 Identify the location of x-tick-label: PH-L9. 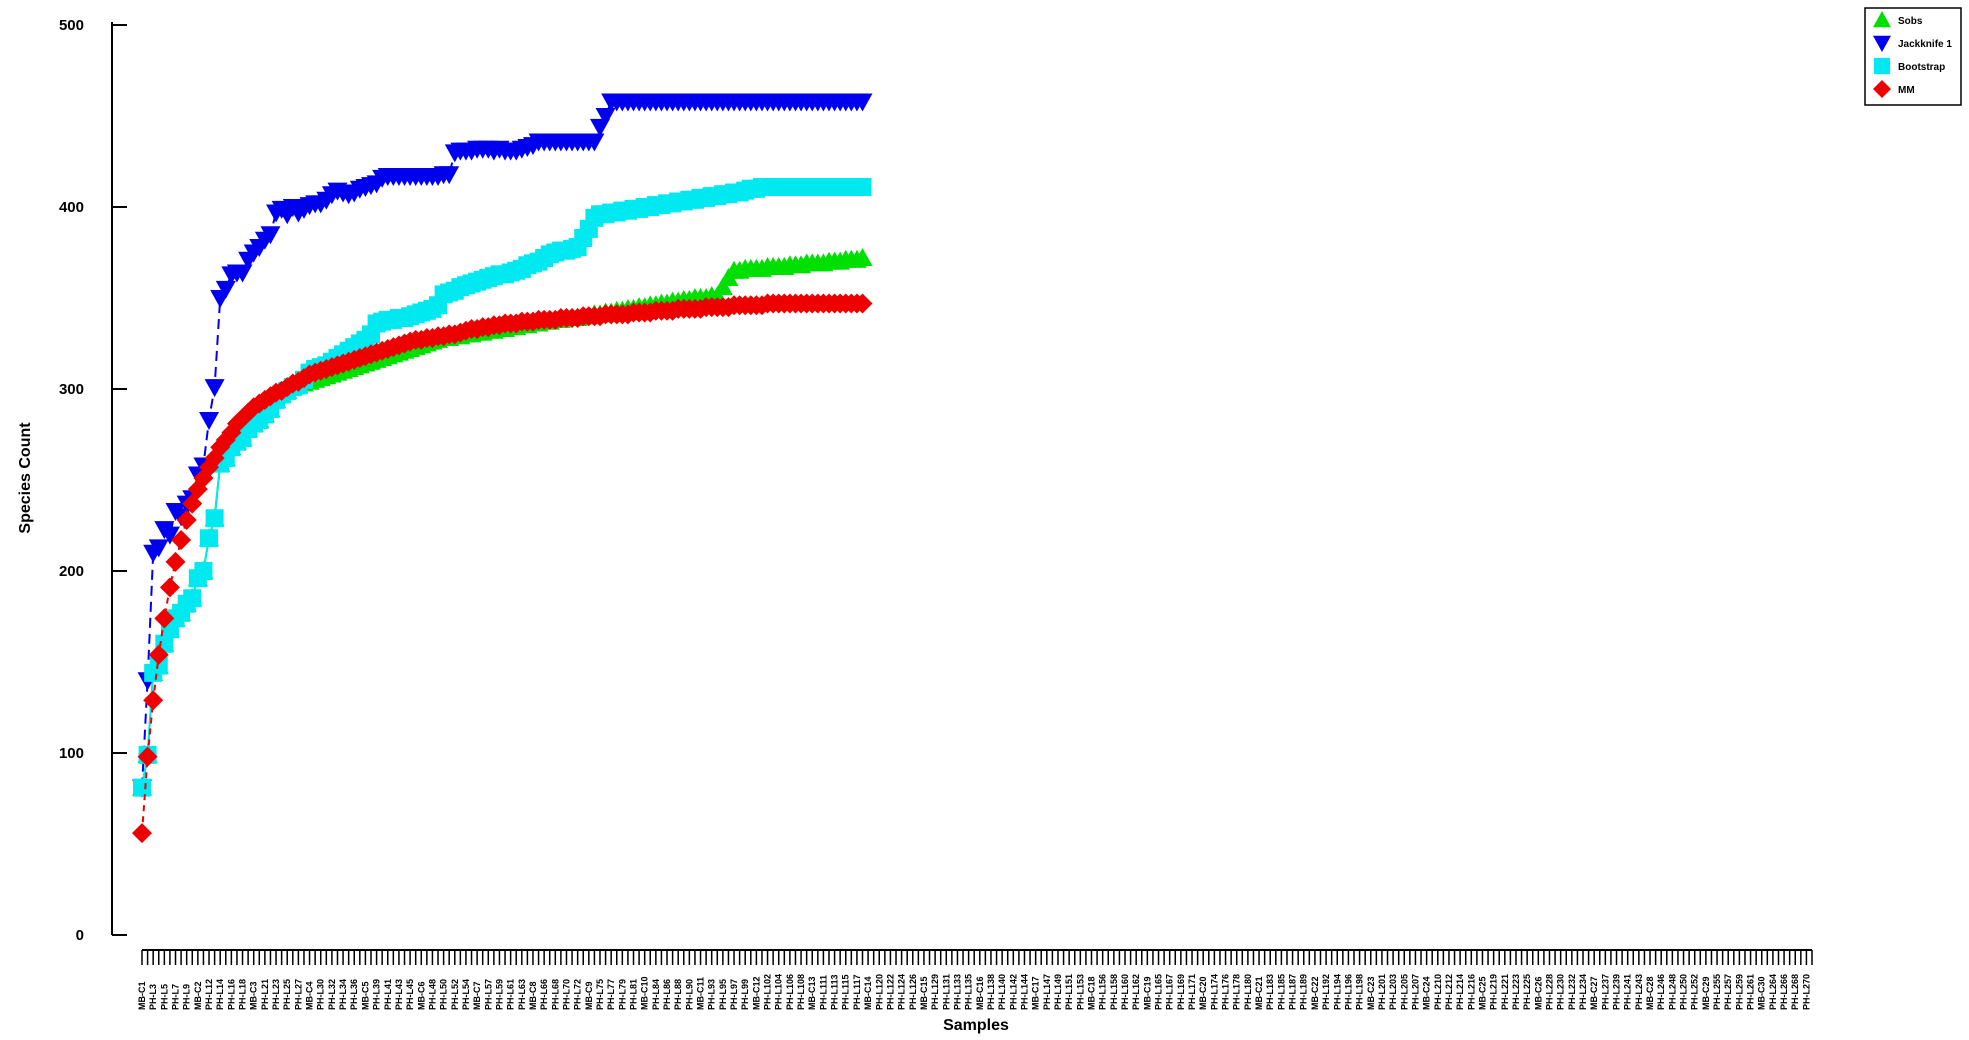
(187, 997).